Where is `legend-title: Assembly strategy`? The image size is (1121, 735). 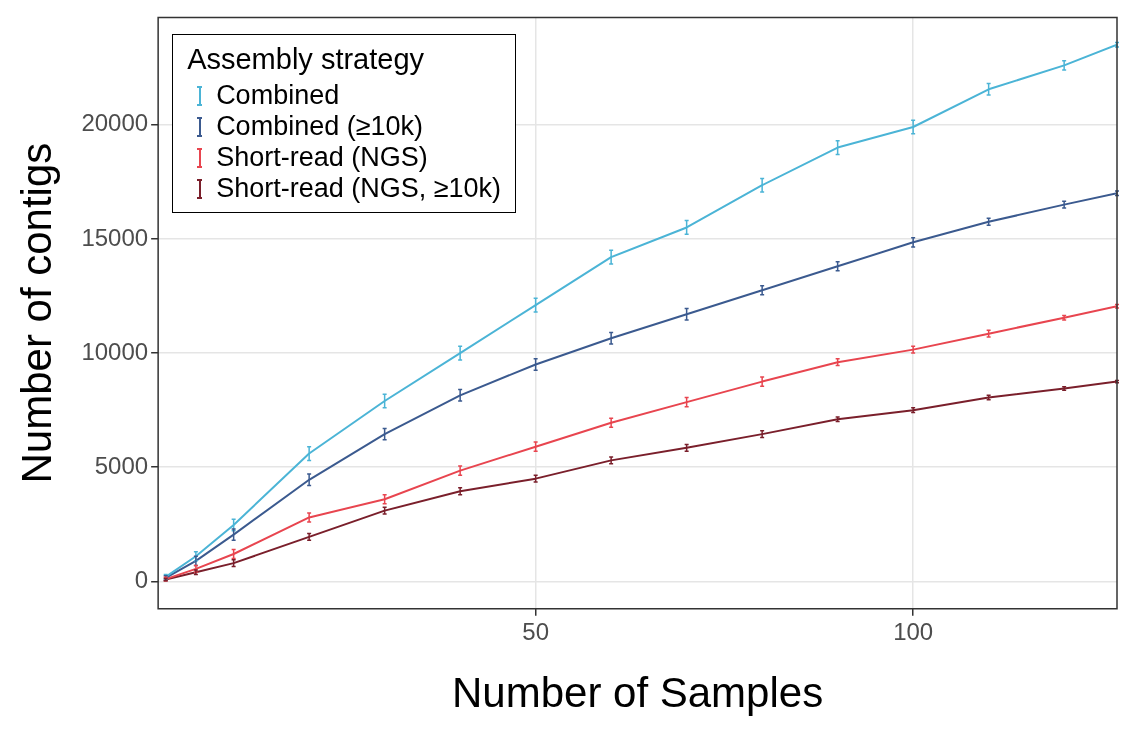
legend-title: Assembly strategy is located at coordinates (306, 60).